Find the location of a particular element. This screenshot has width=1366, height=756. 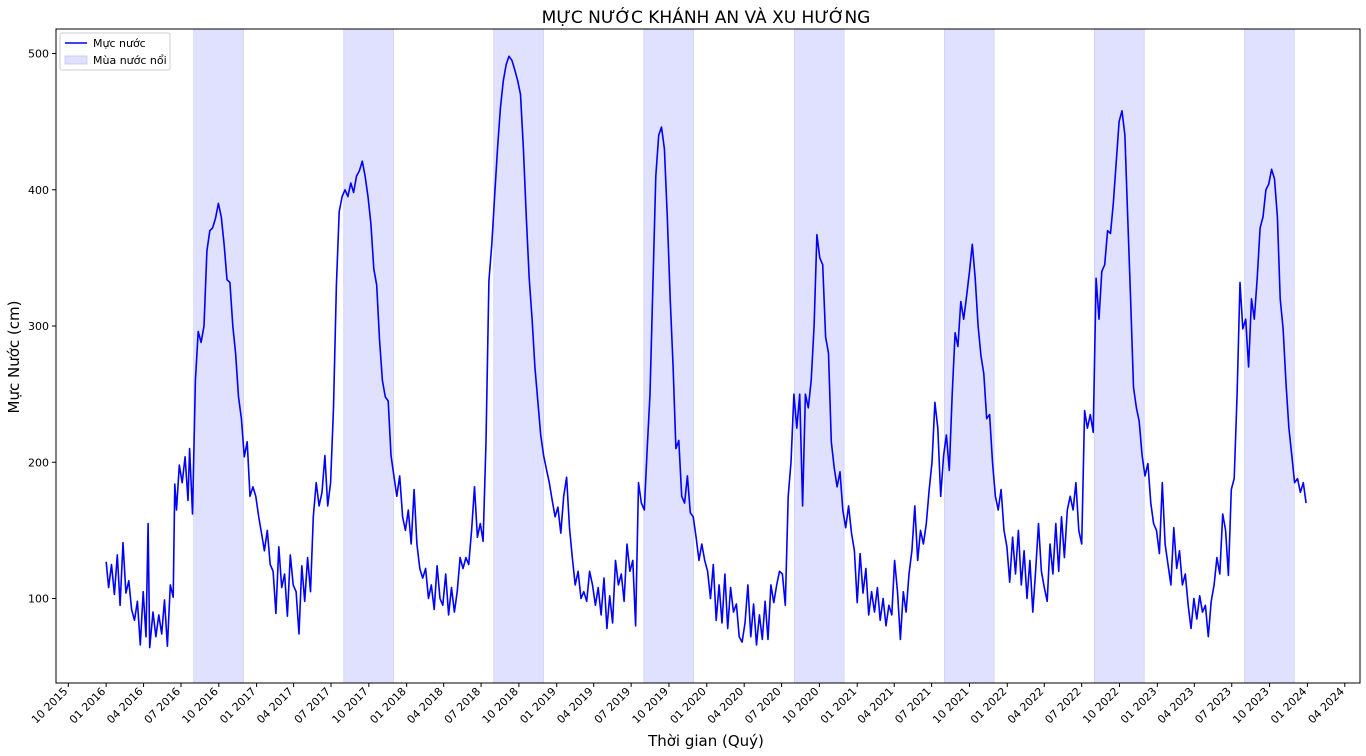

x-tick-label: 10 2015 is located at coordinates (49, 705).